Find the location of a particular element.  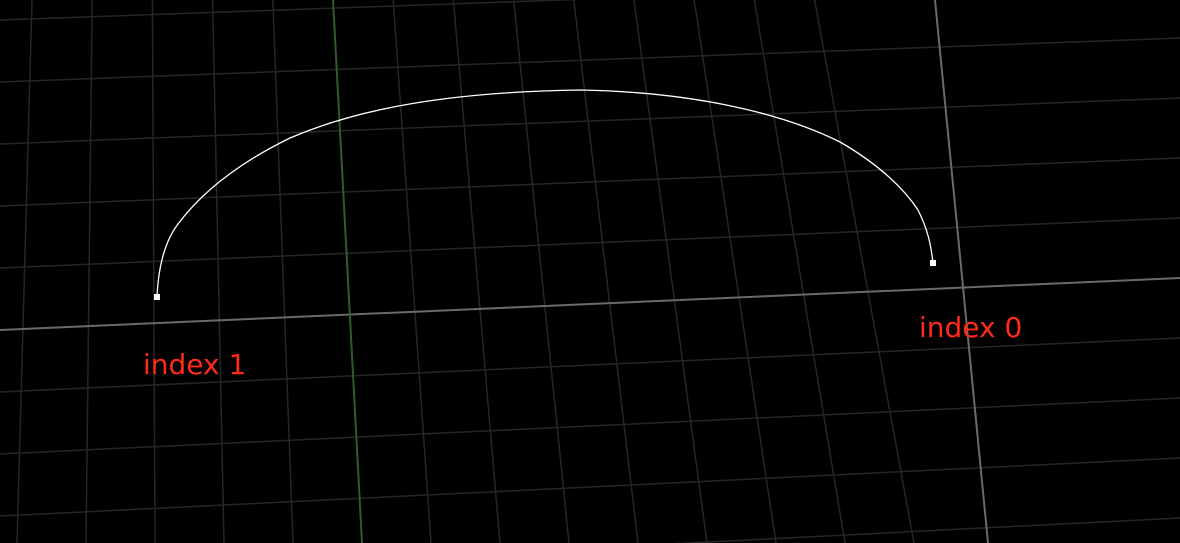

label: index 1 is located at coordinates (194, 364).